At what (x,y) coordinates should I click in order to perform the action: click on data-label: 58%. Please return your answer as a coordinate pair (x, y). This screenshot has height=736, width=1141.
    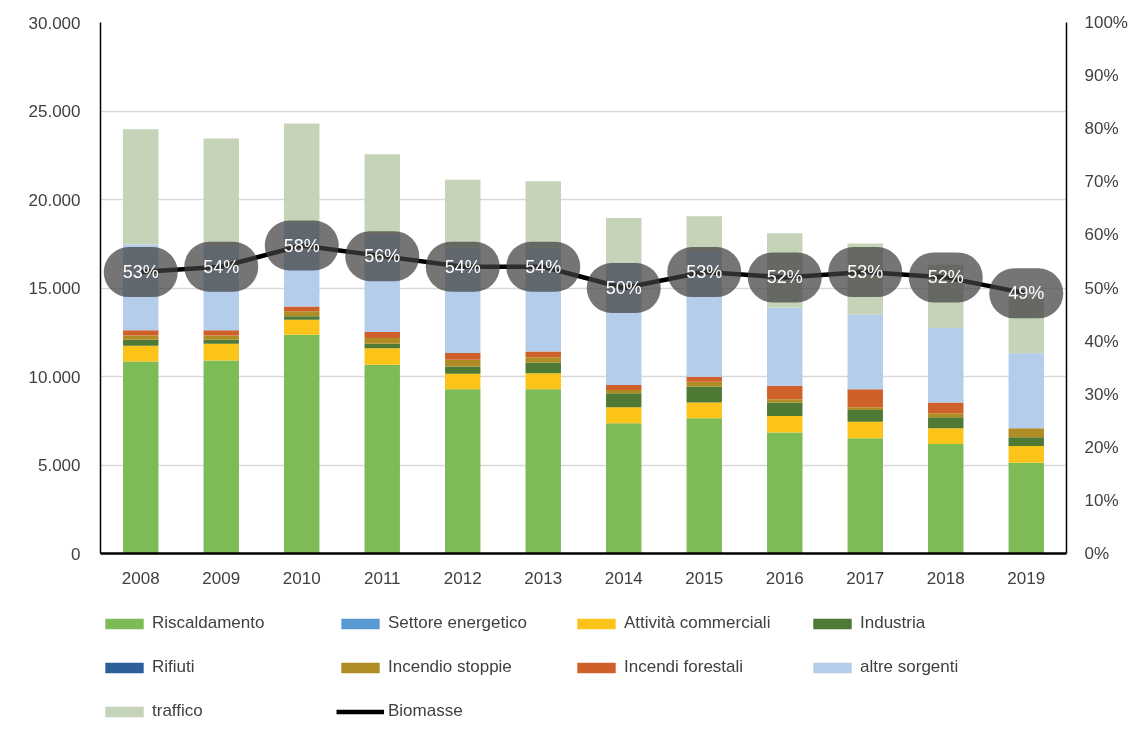
    Looking at the image, I should click on (301, 245).